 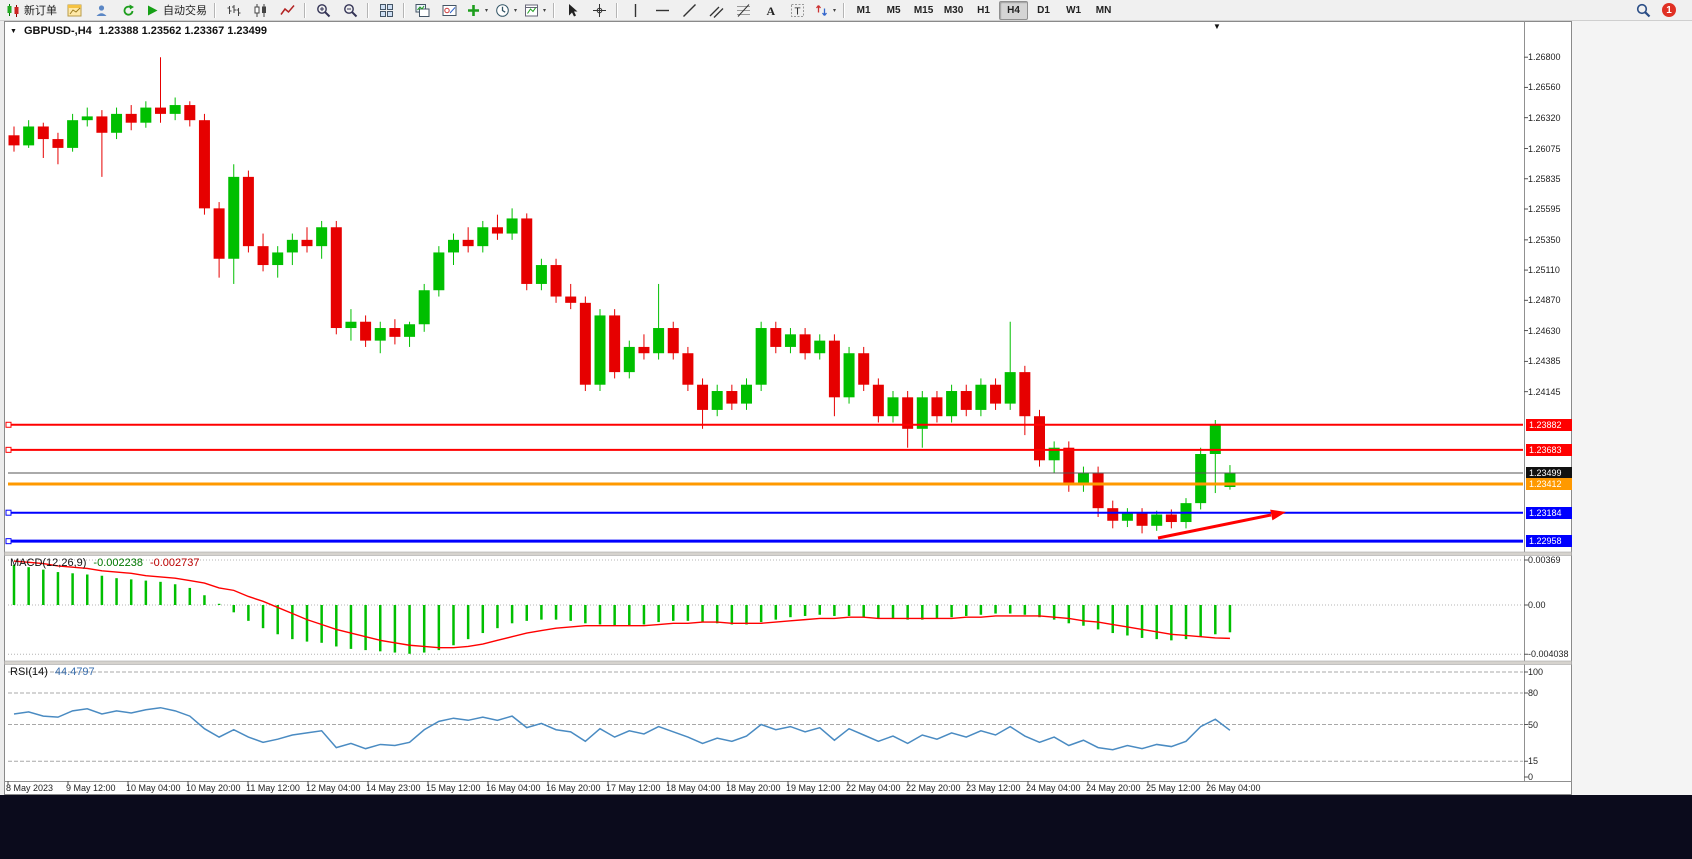 I want to click on price-axis-label: 1.25835, so click(x=1544, y=178).